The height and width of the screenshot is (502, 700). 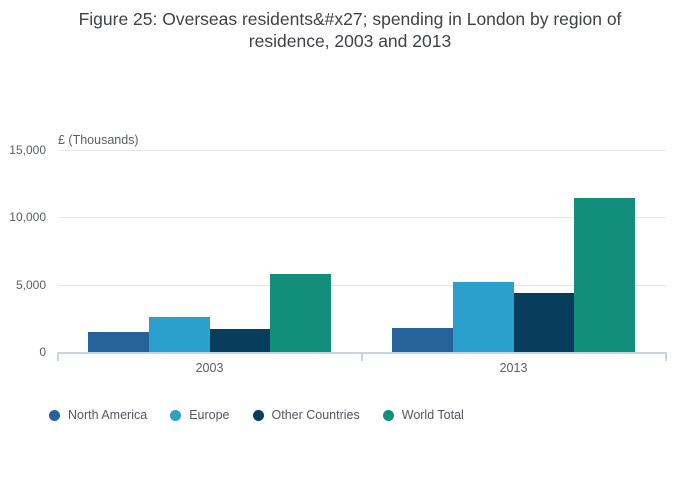 I want to click on x-tick-label: 2013, so click(x=513, y=368).